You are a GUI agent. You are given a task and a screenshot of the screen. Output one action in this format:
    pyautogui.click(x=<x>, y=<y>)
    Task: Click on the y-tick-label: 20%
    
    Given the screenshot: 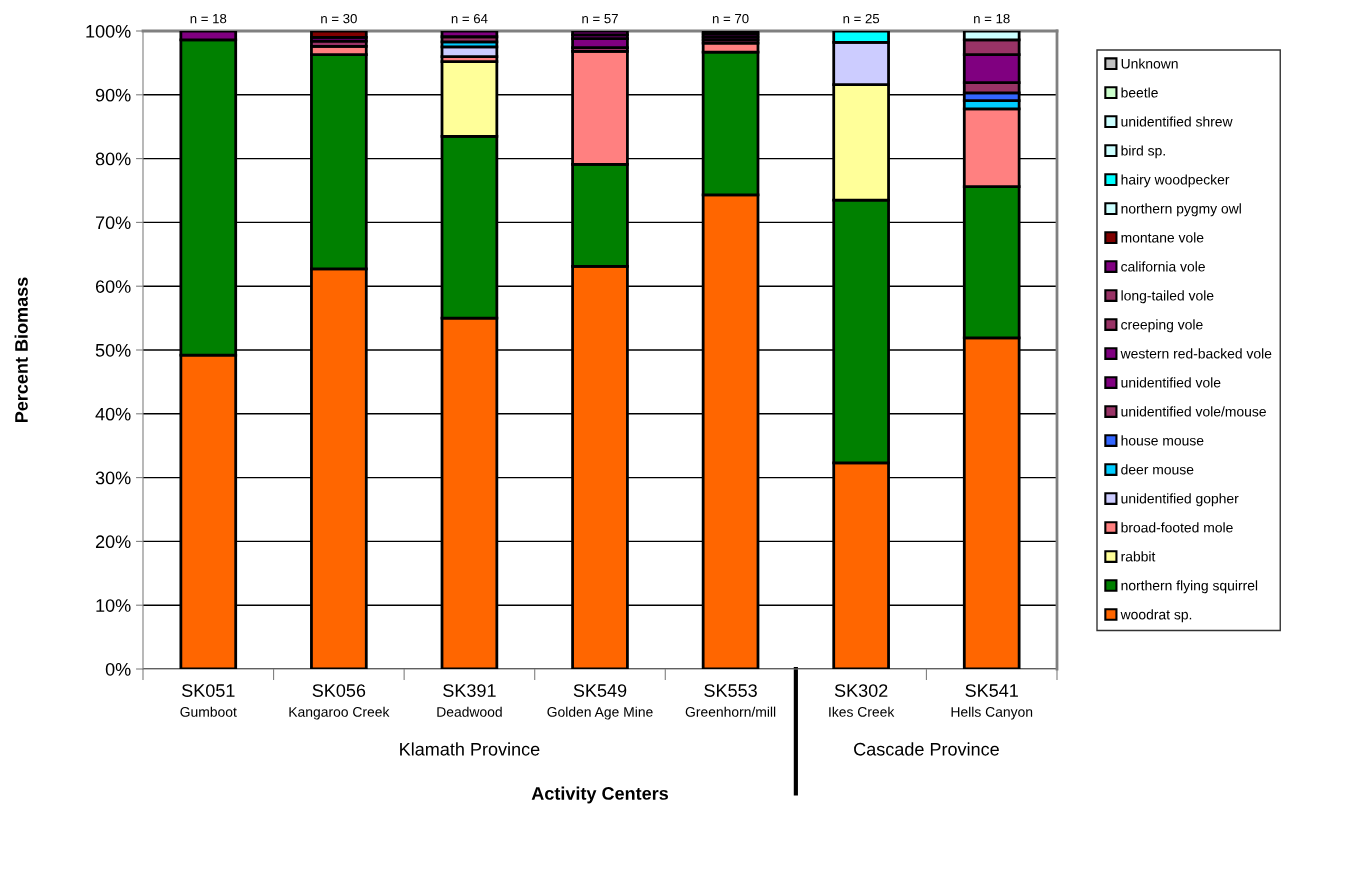 What is the action you would take?
    pyautogui.click(x=113, y=542)
    